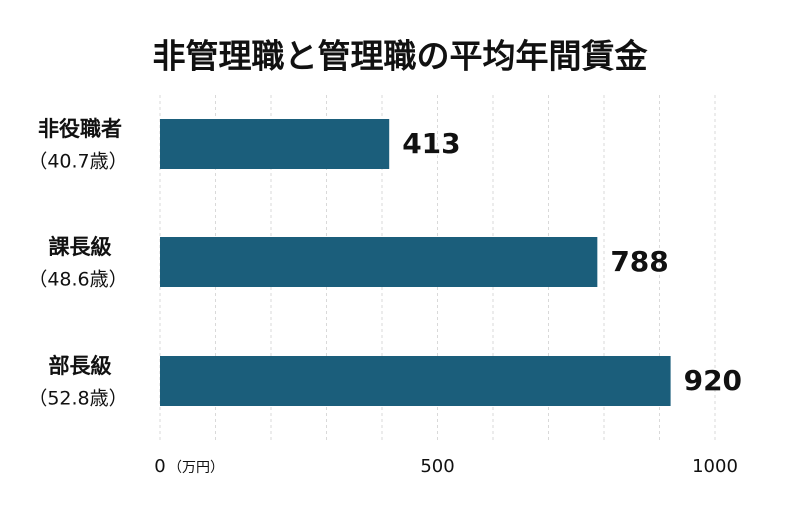 The image size is (800, 508). I want to click on x-tick-label: 500, so click(437, 466).